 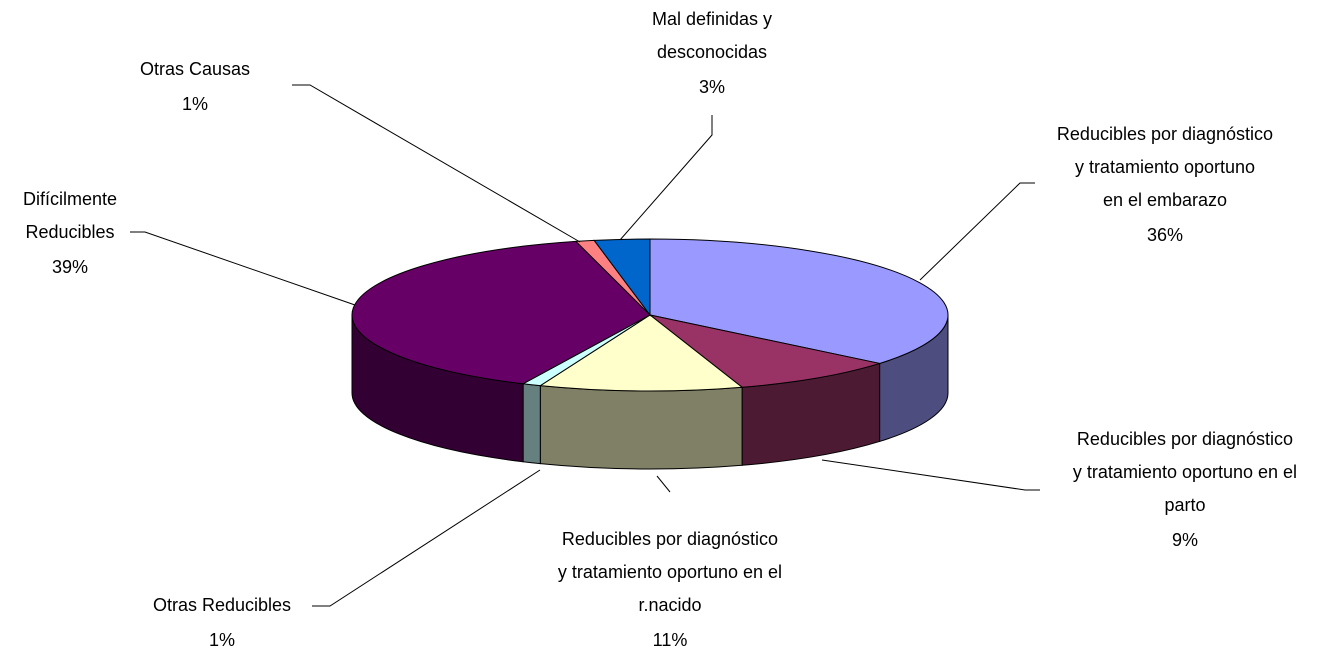 What do you see at coordinates (195, 69) in the screenshot?
I see `slice-label: Otras Causas` at bounding box center [195, 69].